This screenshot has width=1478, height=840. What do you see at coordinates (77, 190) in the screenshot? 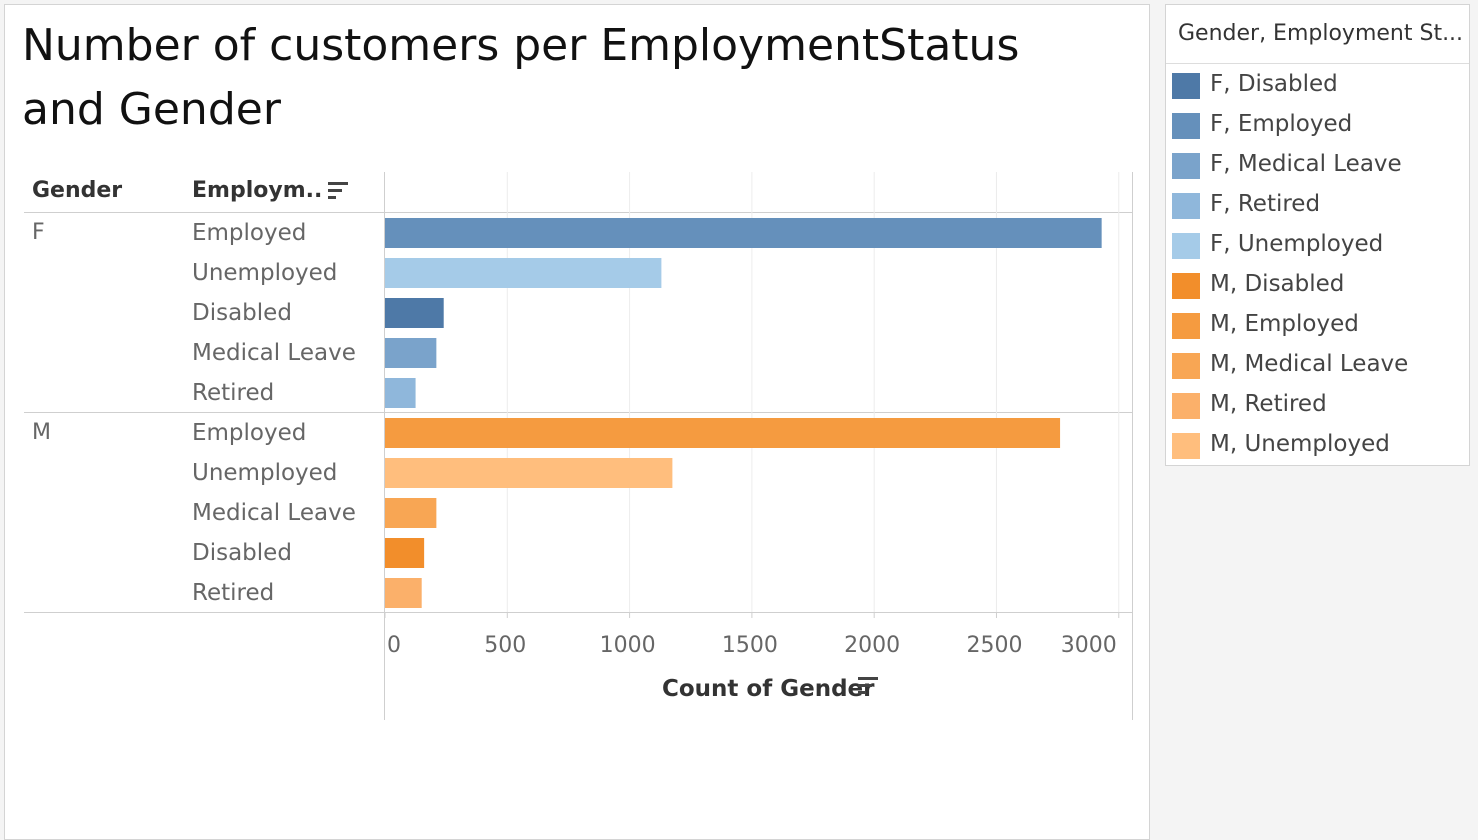
I see `gender-column-header: Gender` at bounding box center [77, 190].